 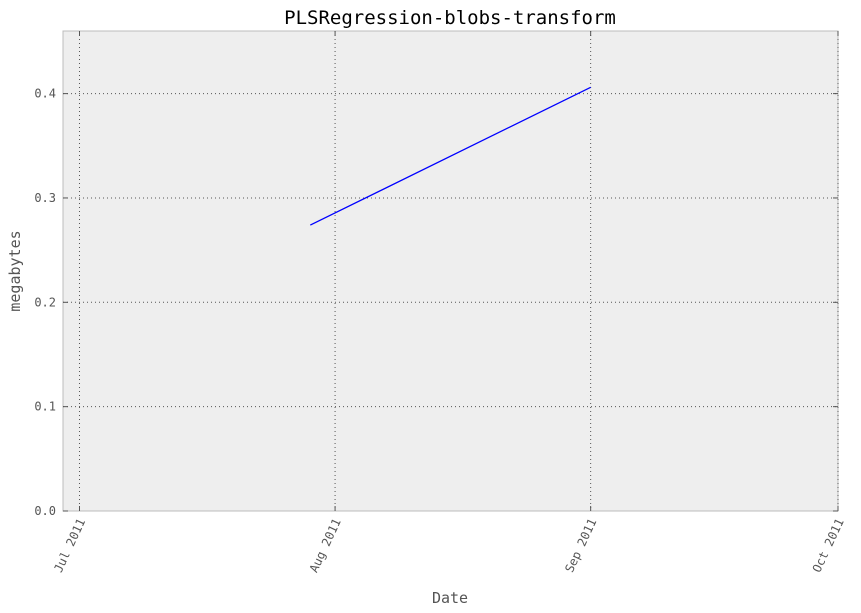 What do you see at coordinates (69, 545) in the screenshot?
I see `x-tick-label: Jul 2011` at bounding box center [69, 545].